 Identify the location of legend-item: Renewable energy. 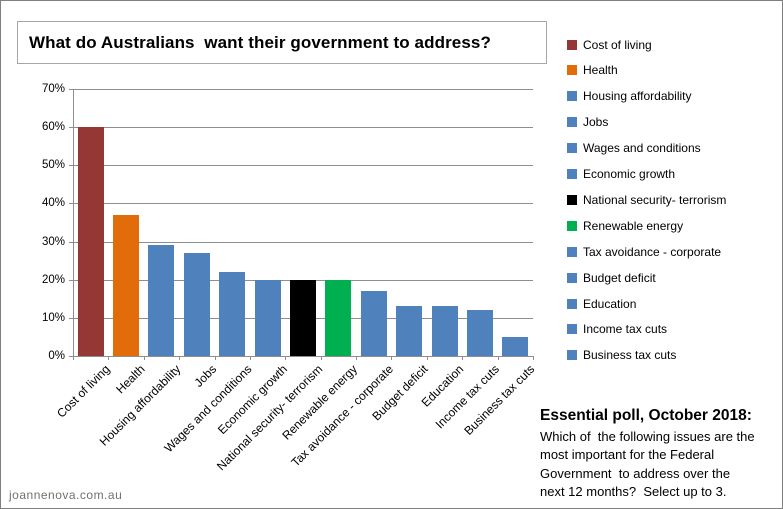
(625, 226).